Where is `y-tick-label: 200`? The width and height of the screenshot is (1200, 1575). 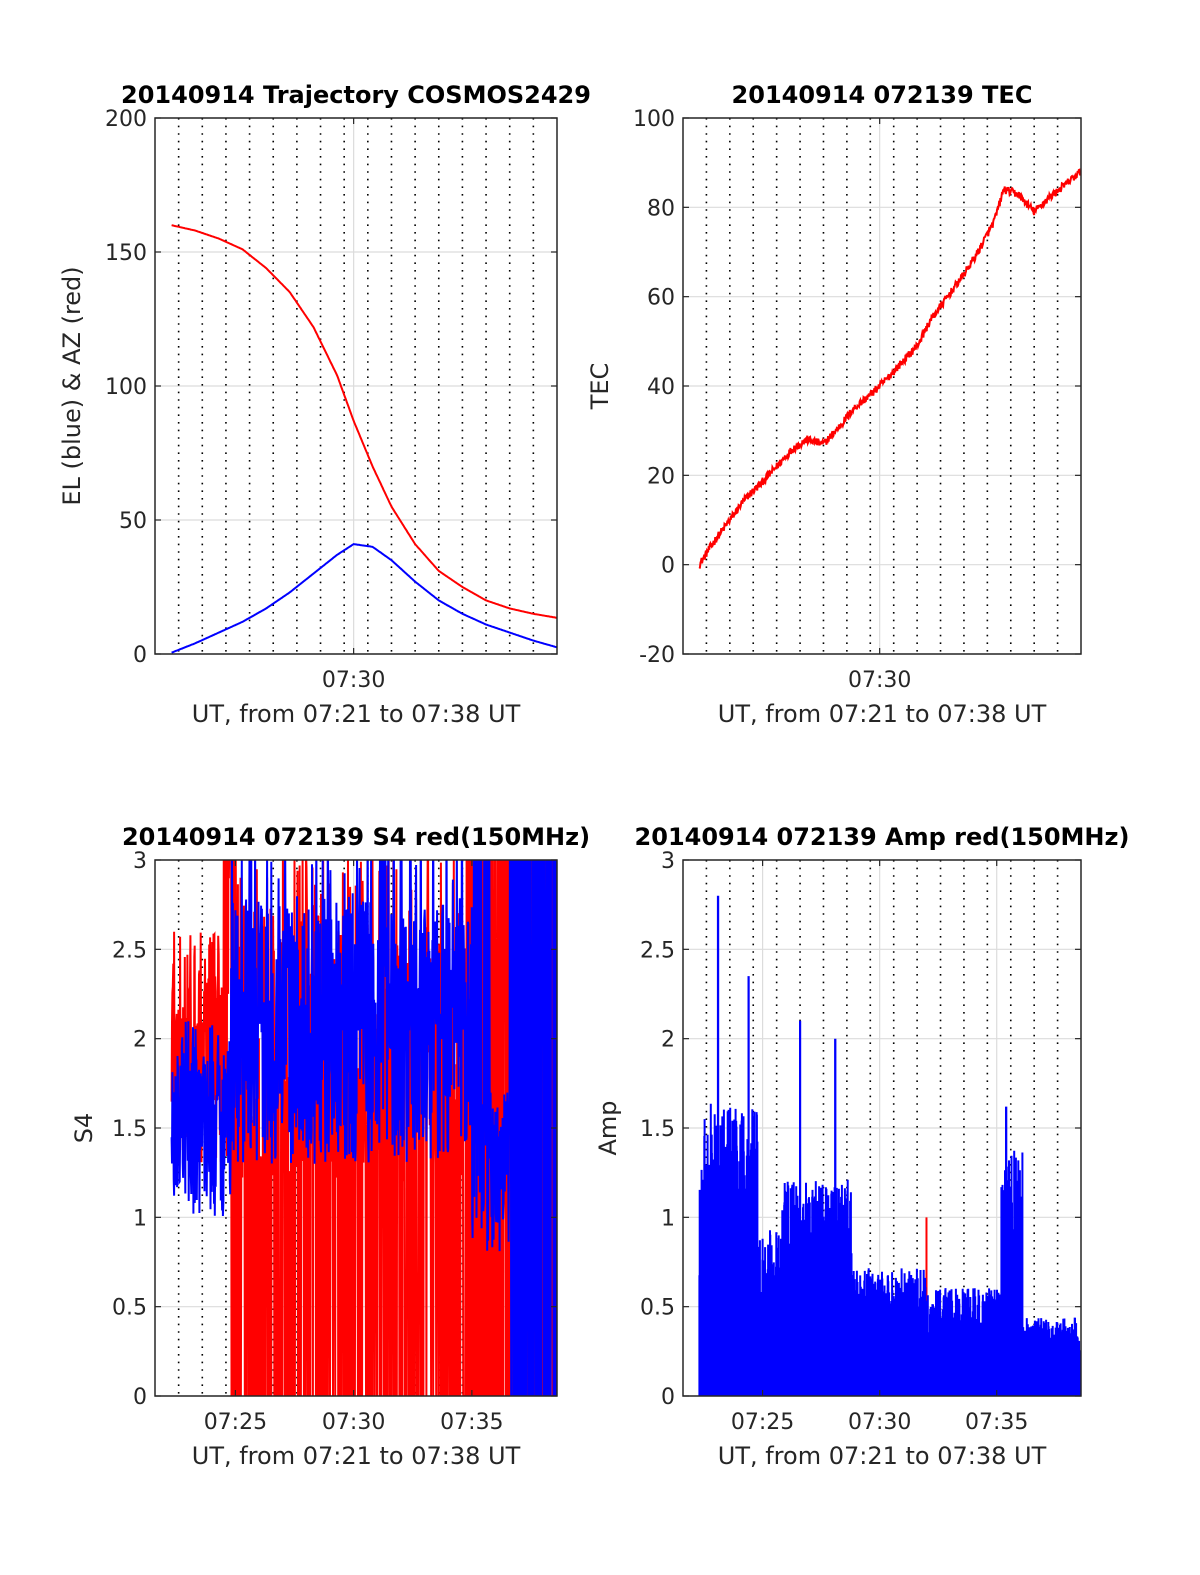 y-tick-label: 200 is located at coordinates (126, 119).